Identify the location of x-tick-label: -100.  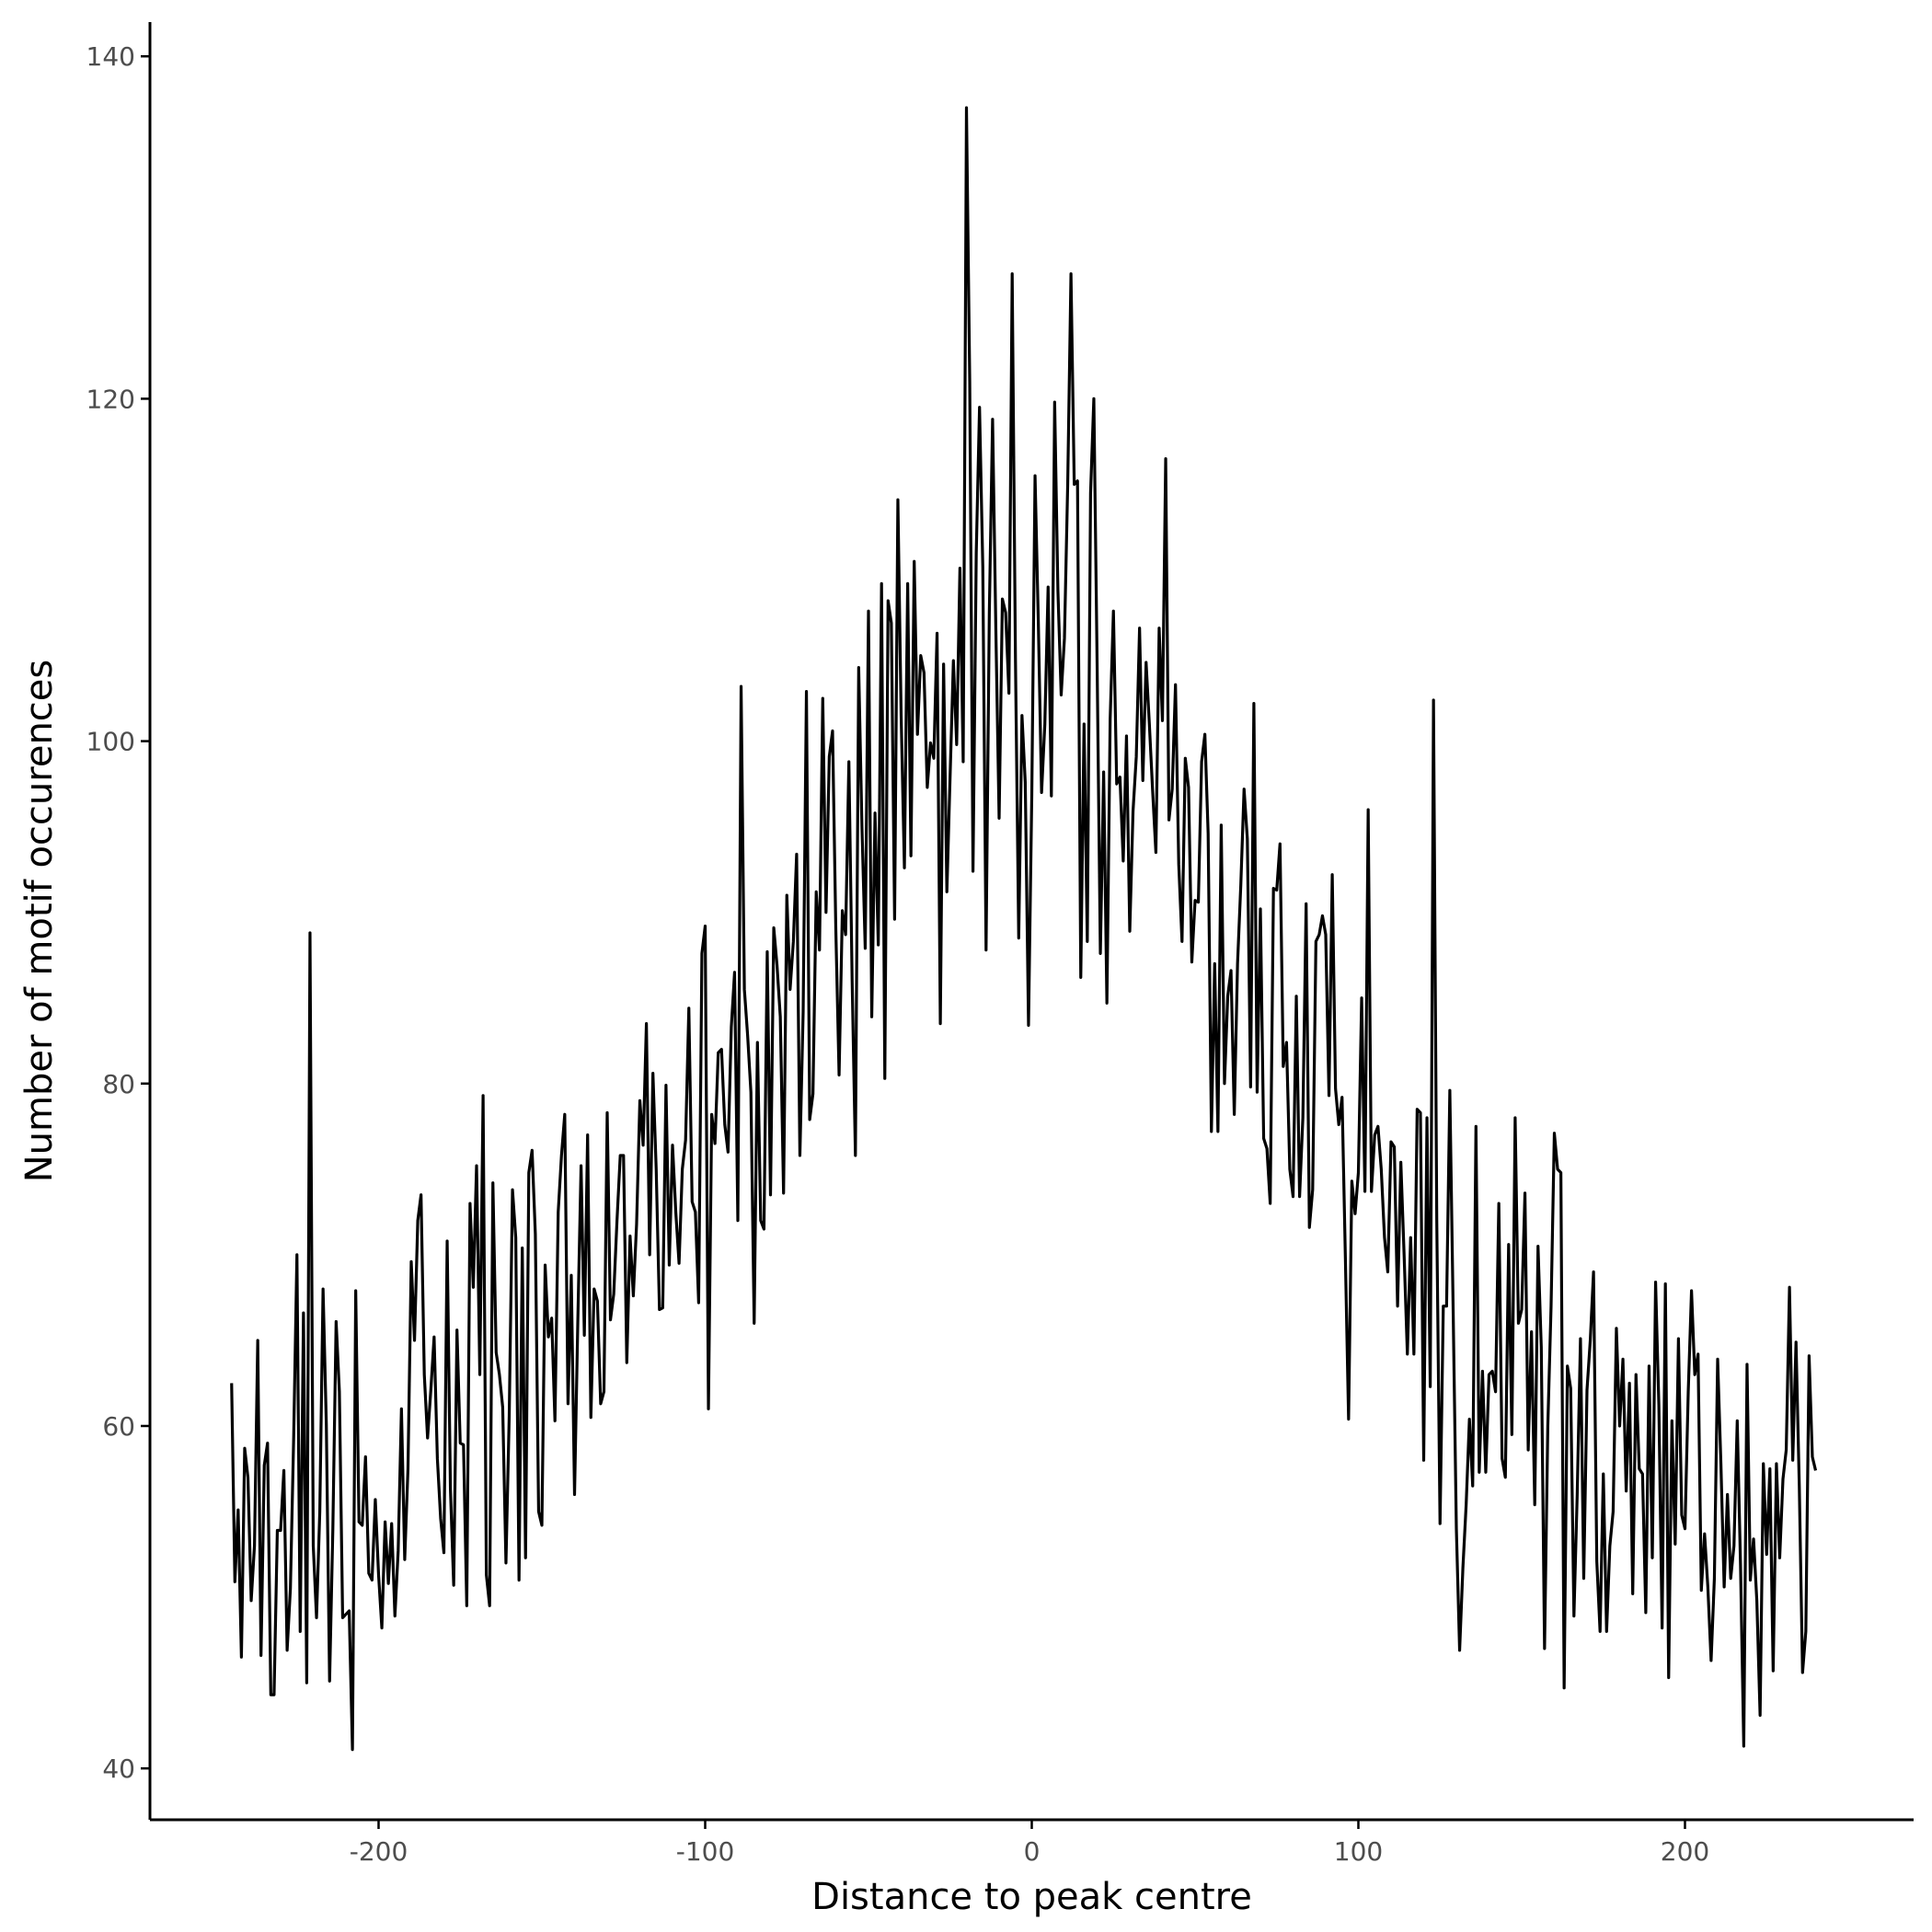
(705, 1851).